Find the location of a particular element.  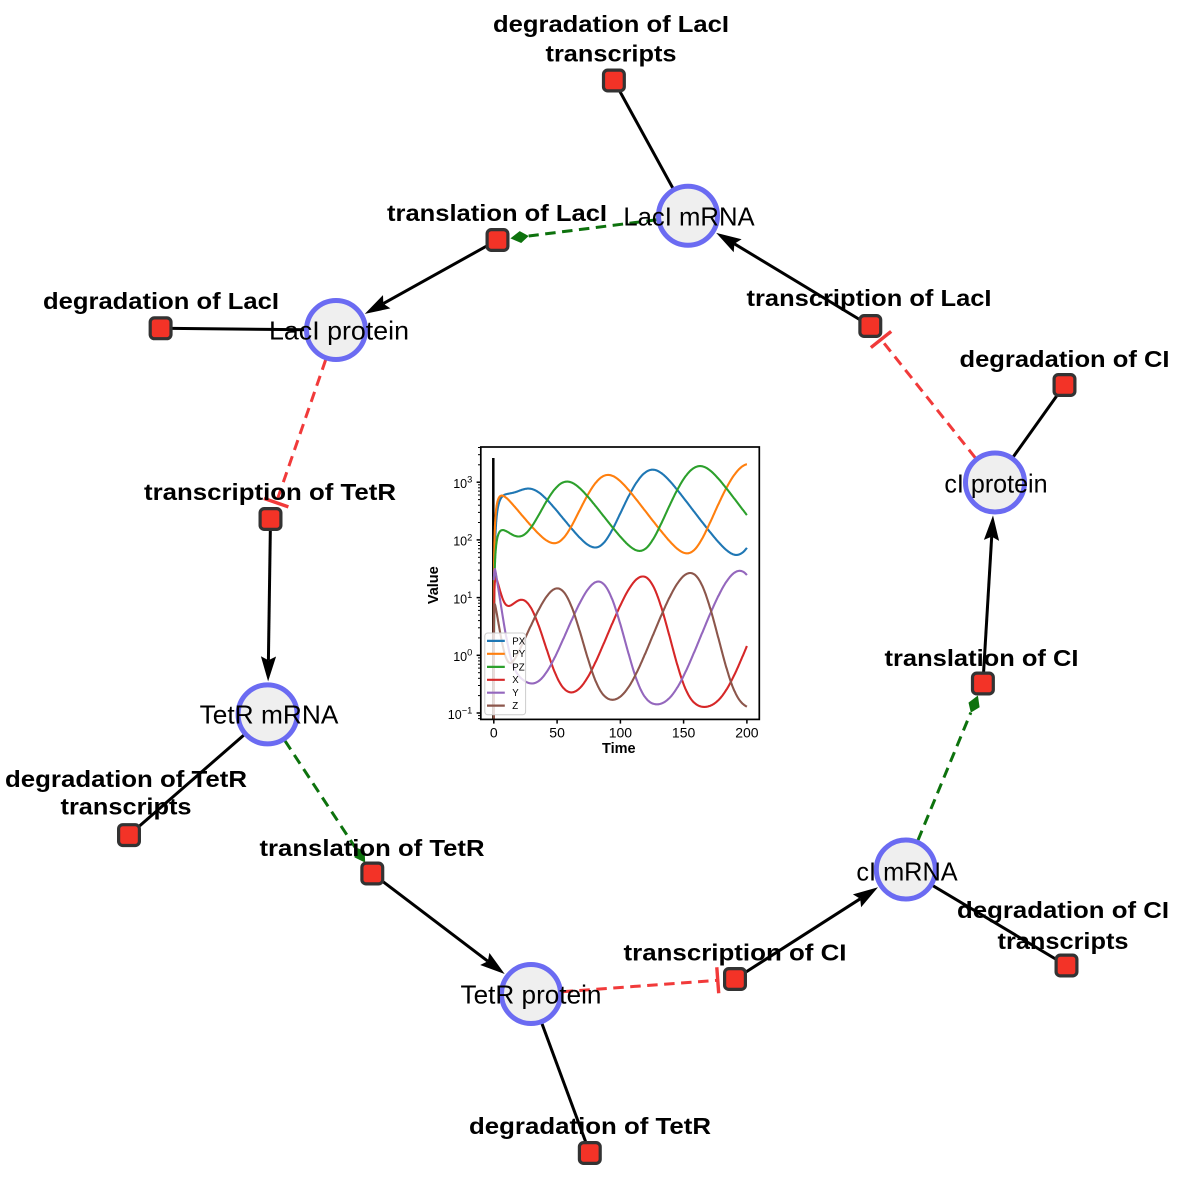

svg-text: transcription of TetR is located at coordinates (270, 492).